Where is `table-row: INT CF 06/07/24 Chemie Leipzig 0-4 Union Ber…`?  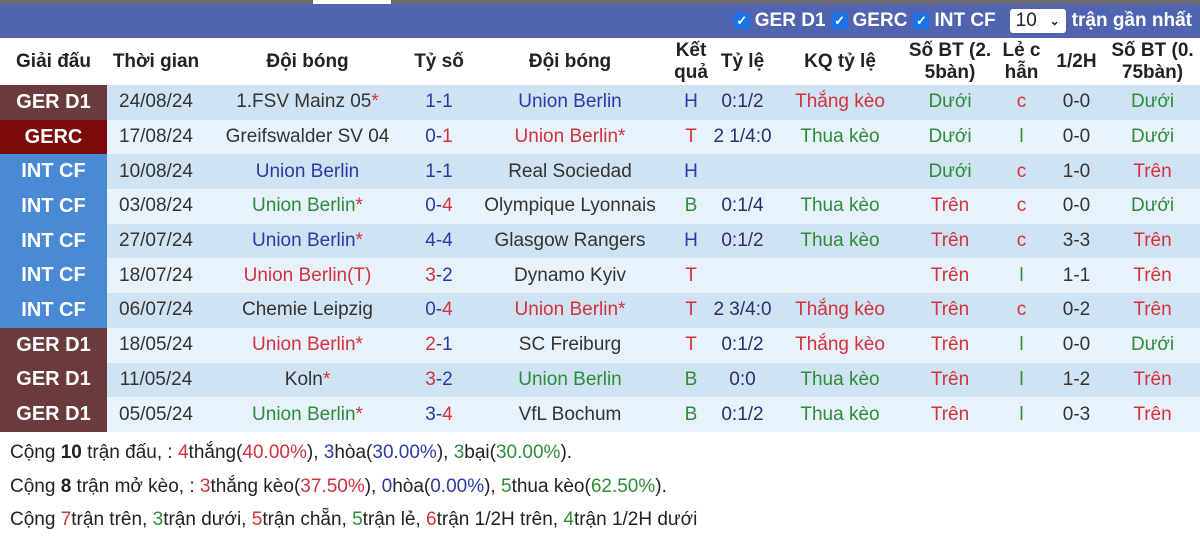
table-row: INT CF 06/07/24 Chemie Leipzig 0-4 Union Ber… is located at coordinates (600, 310).